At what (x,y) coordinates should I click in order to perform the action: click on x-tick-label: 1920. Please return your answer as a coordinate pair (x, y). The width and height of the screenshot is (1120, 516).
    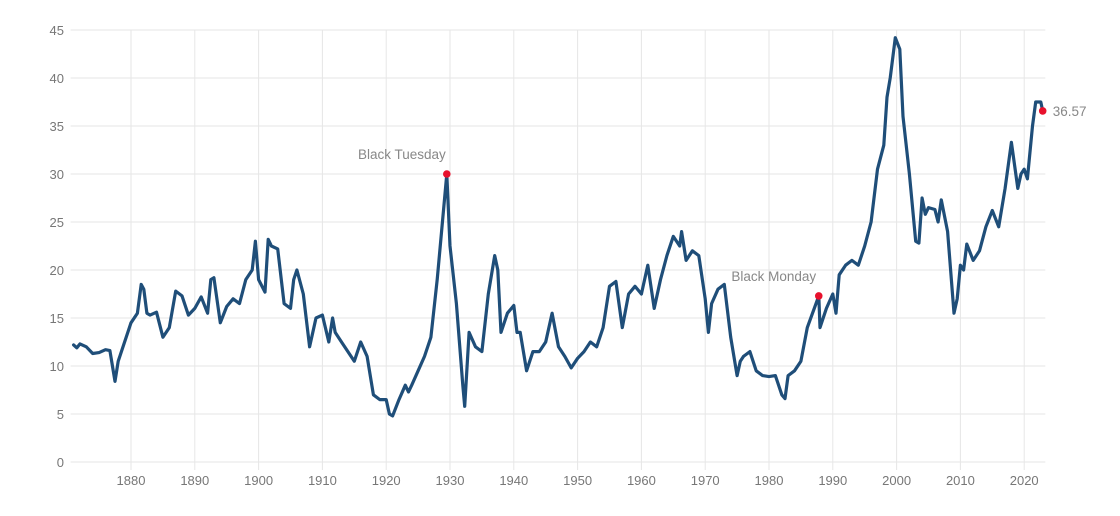
    Looking at the image, I should click on (386, 480).